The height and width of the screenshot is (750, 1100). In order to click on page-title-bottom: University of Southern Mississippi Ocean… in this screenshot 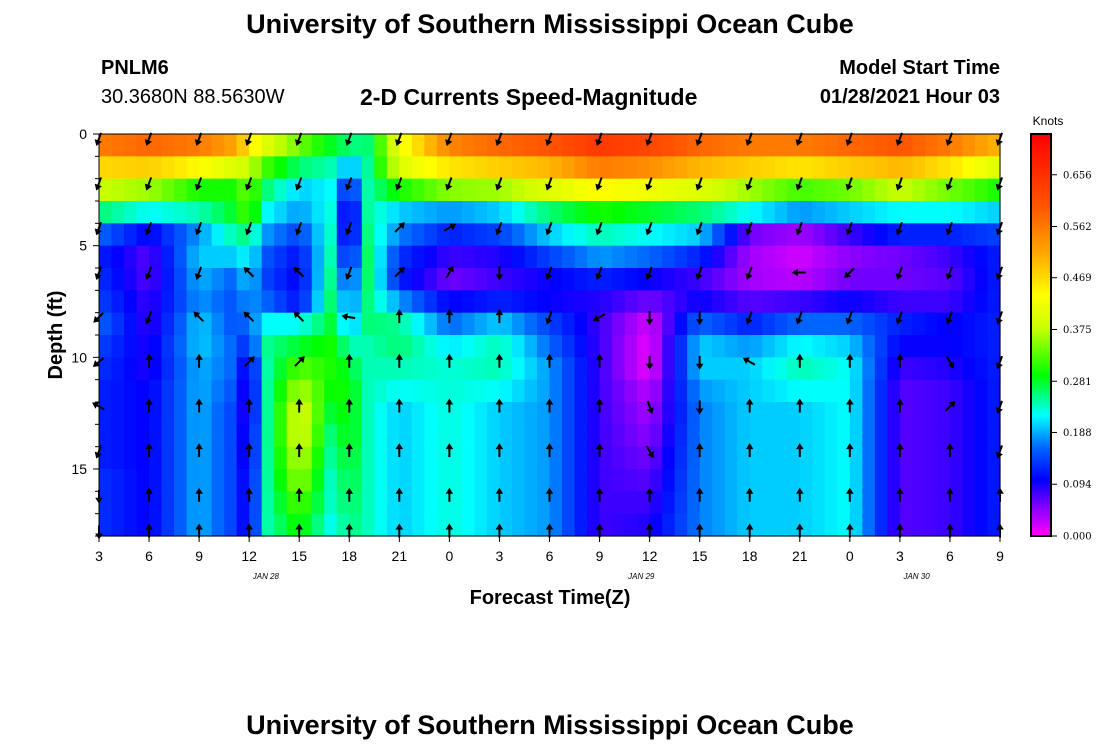, I will do `click(550, 725)`.